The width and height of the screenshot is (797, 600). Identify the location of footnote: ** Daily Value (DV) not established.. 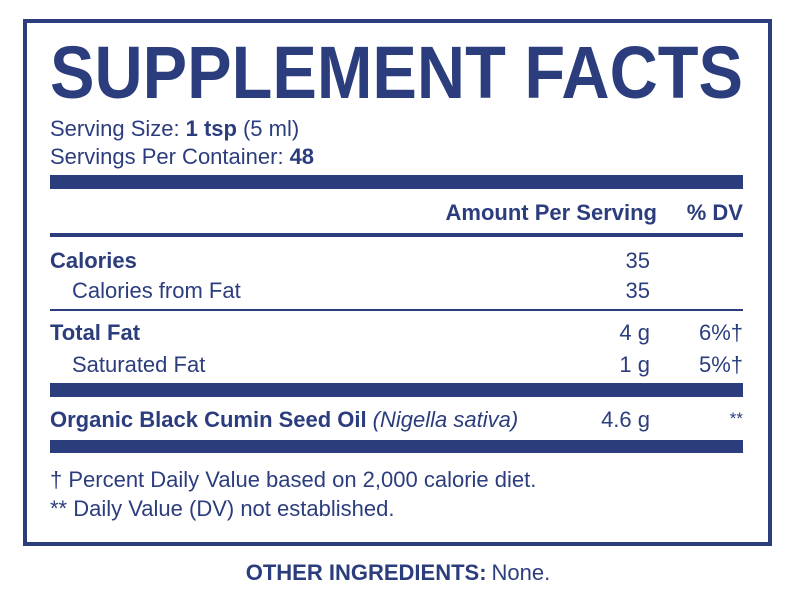
(222, 508).